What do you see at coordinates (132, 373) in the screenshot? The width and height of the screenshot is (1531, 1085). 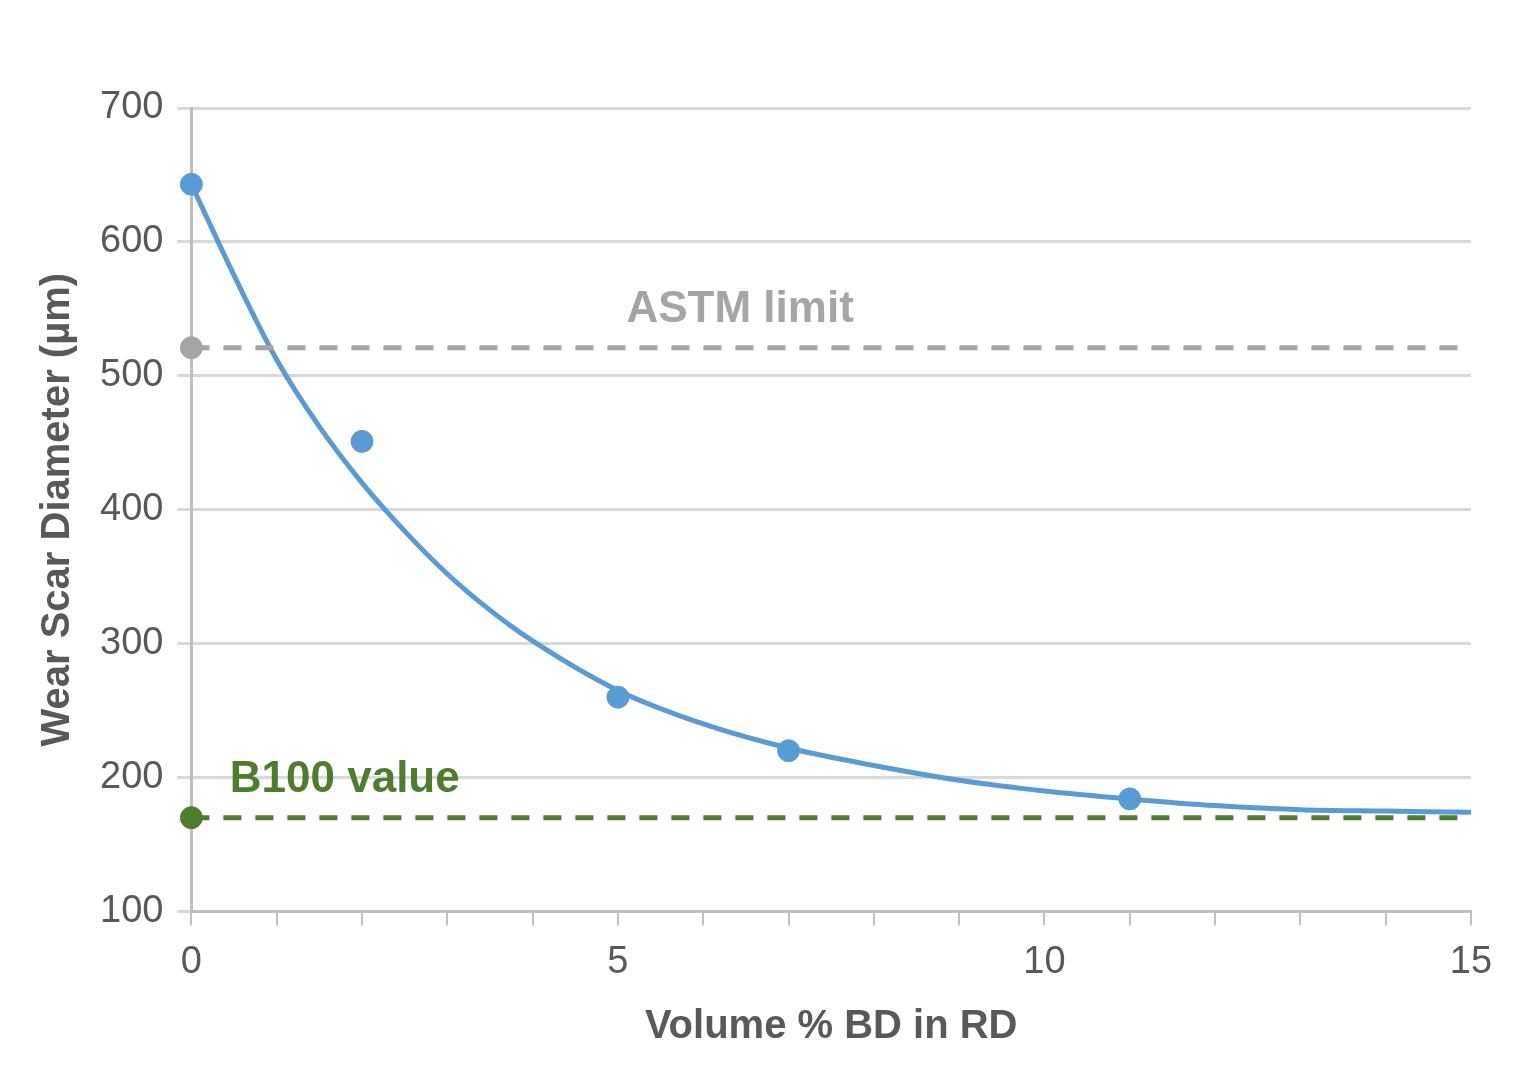 I see `y-tick-label: 500` at bounding box center [132, 373].